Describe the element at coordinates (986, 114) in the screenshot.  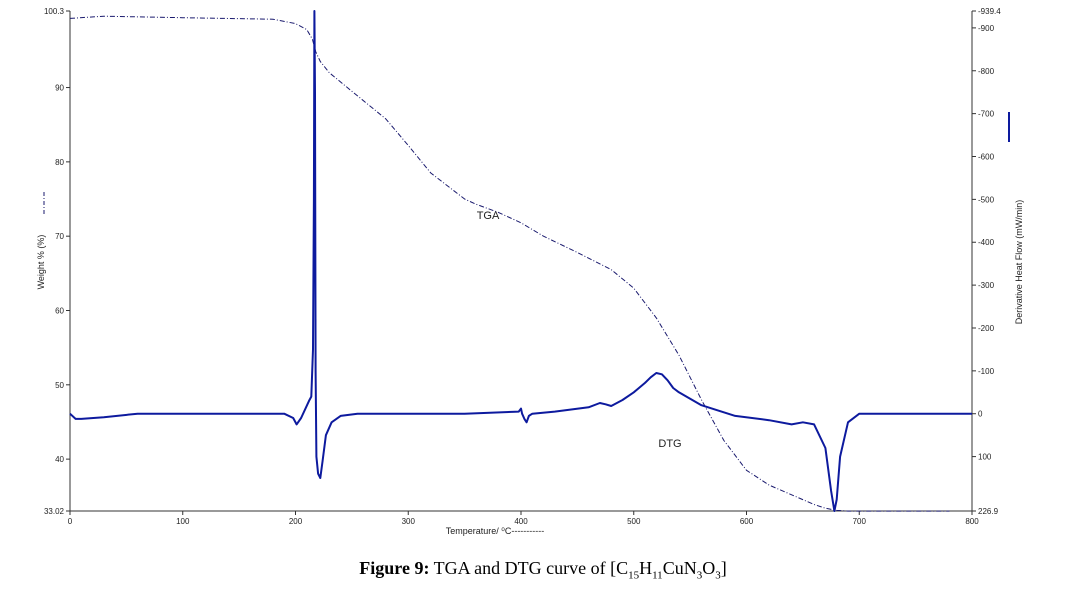
I see `y-right-tick-label: -700` at that location.